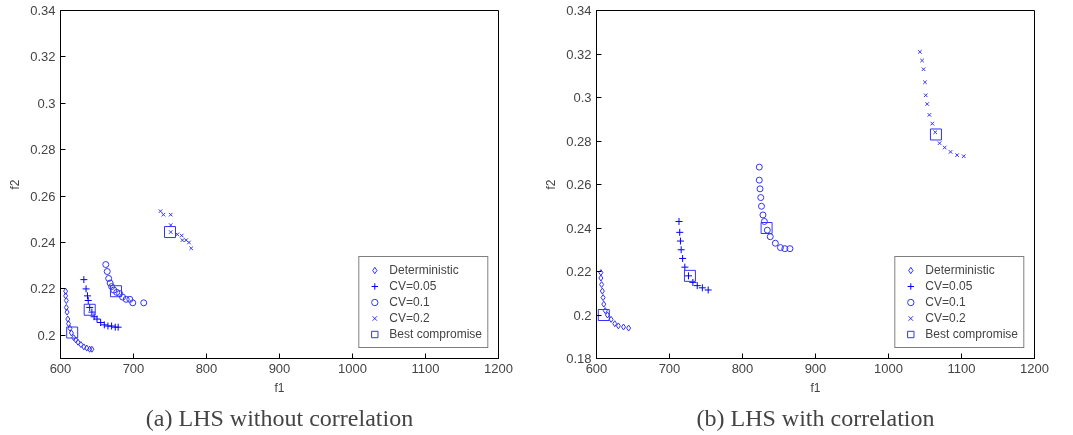  I want to click on y-tick-label: 0.26, so click(43, 196).